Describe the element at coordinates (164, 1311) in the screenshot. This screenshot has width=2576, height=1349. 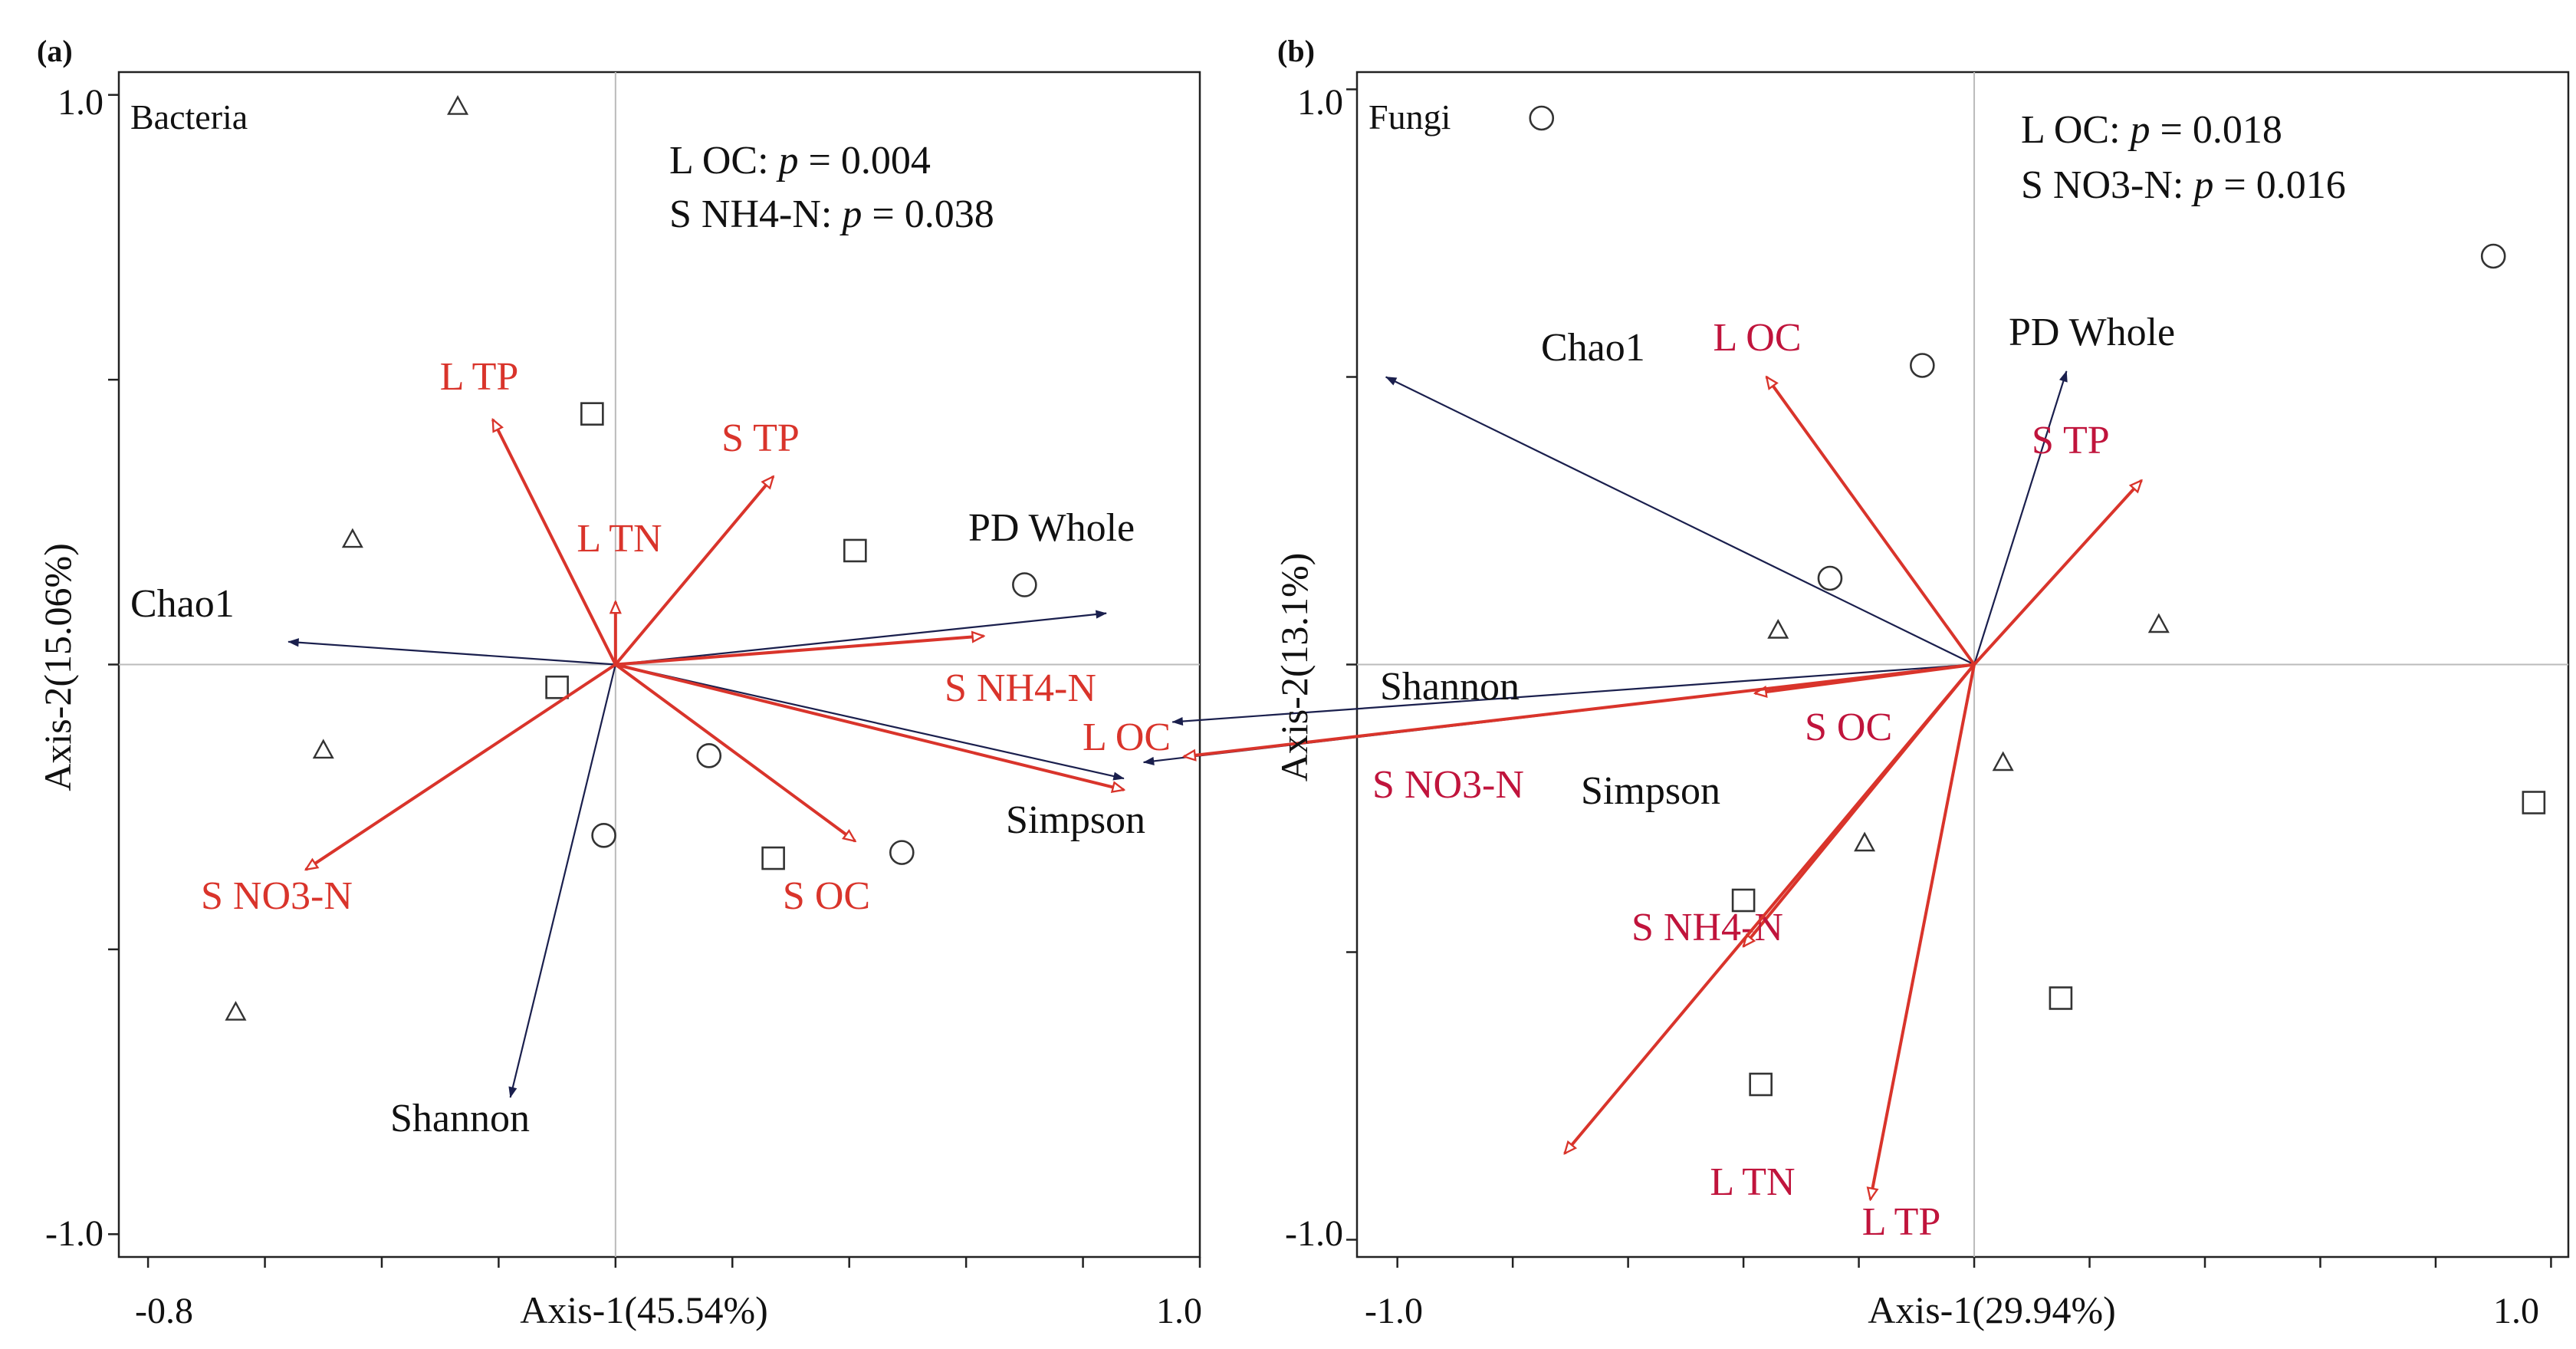
I see `panel-a-xtick-label: -0.8` at that location.